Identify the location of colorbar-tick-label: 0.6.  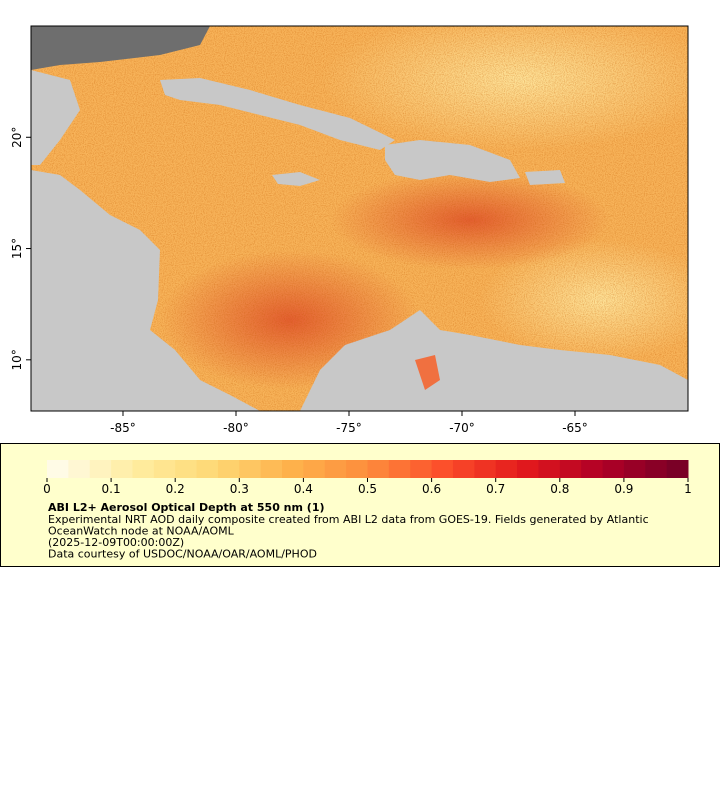
(431, 489).